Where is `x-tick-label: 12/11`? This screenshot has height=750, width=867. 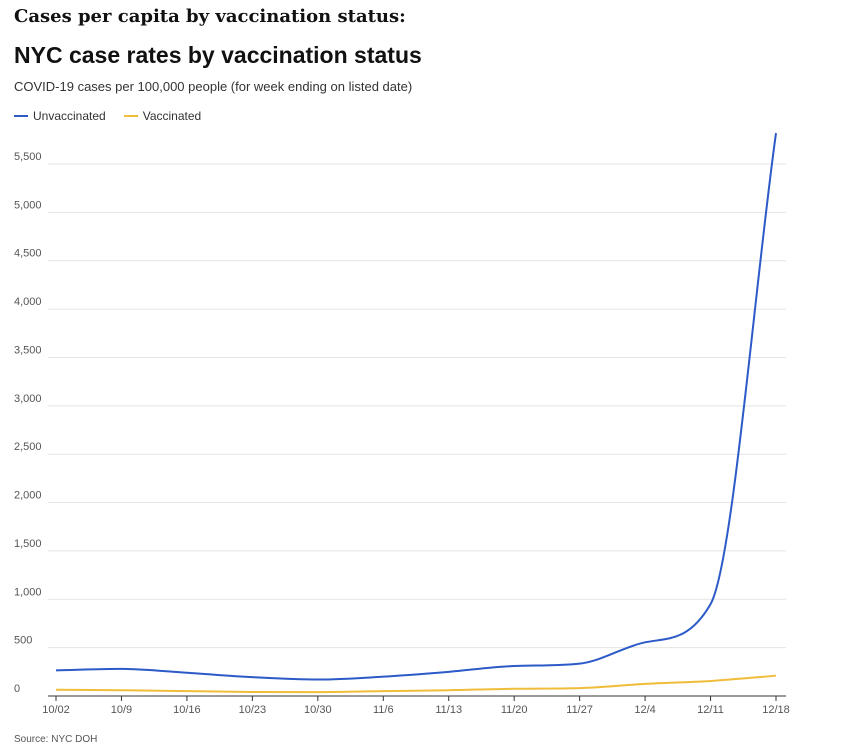 x-tick-label: 12/11 is located at coordinates (710, 710).